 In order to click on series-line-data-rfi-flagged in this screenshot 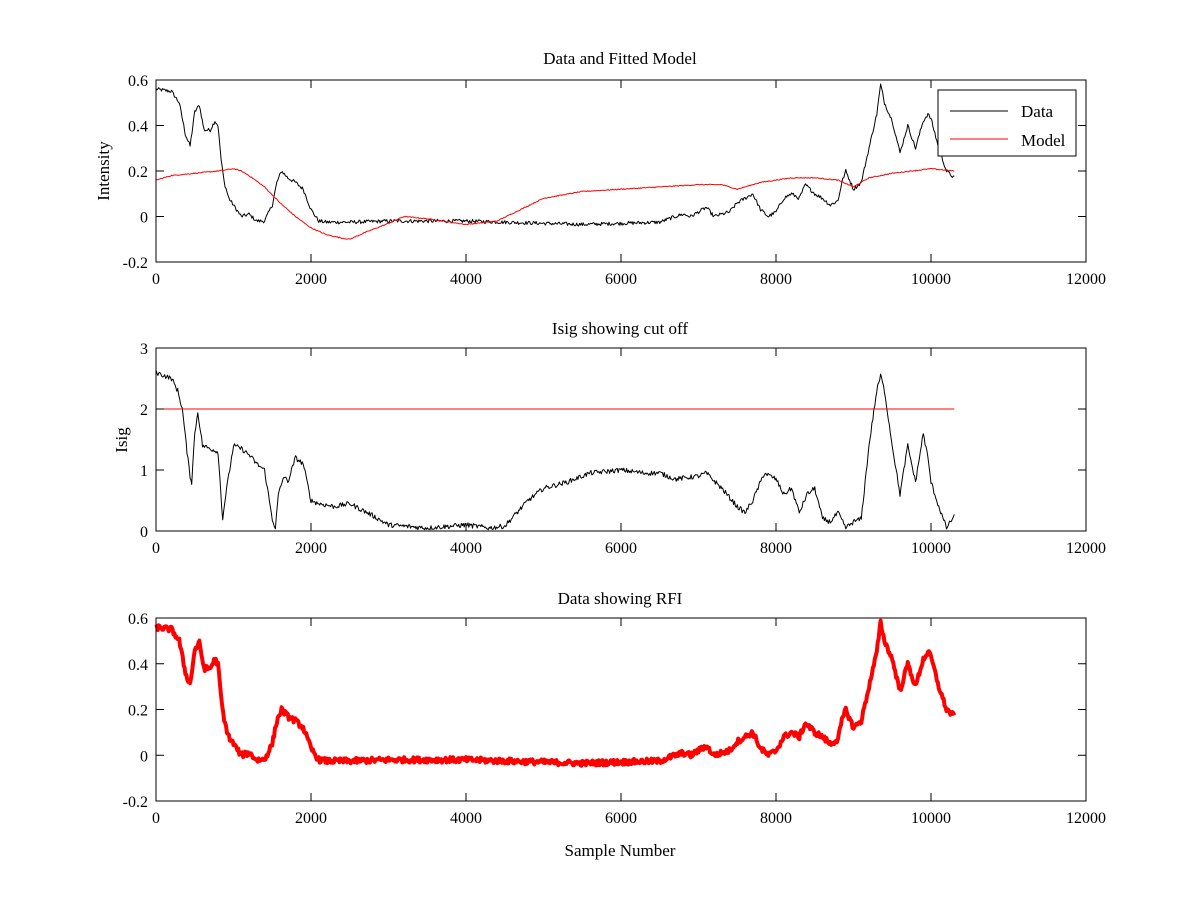, I will do `click(555, 693)`.